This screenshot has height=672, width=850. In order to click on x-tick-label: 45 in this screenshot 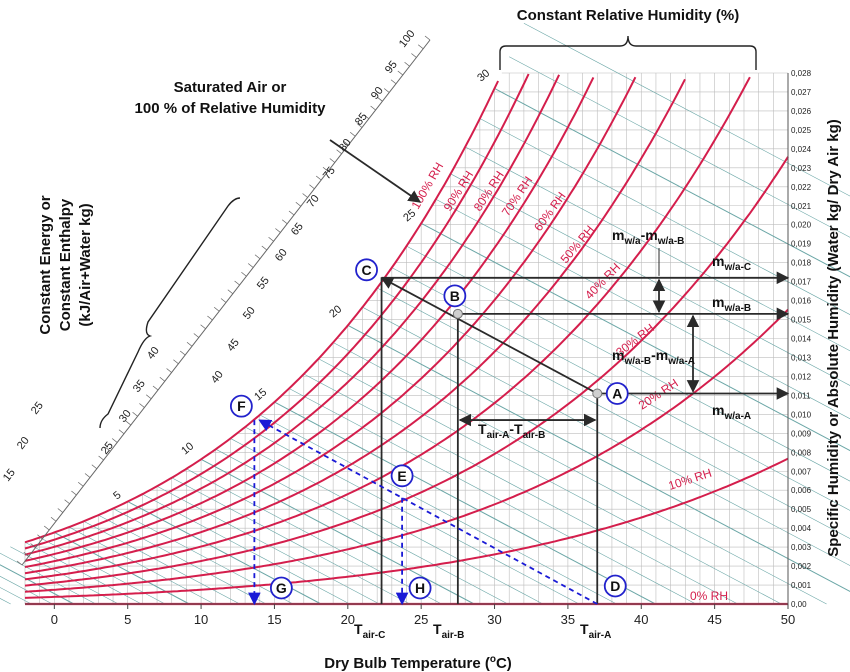, I will do `click(714, 619)`.